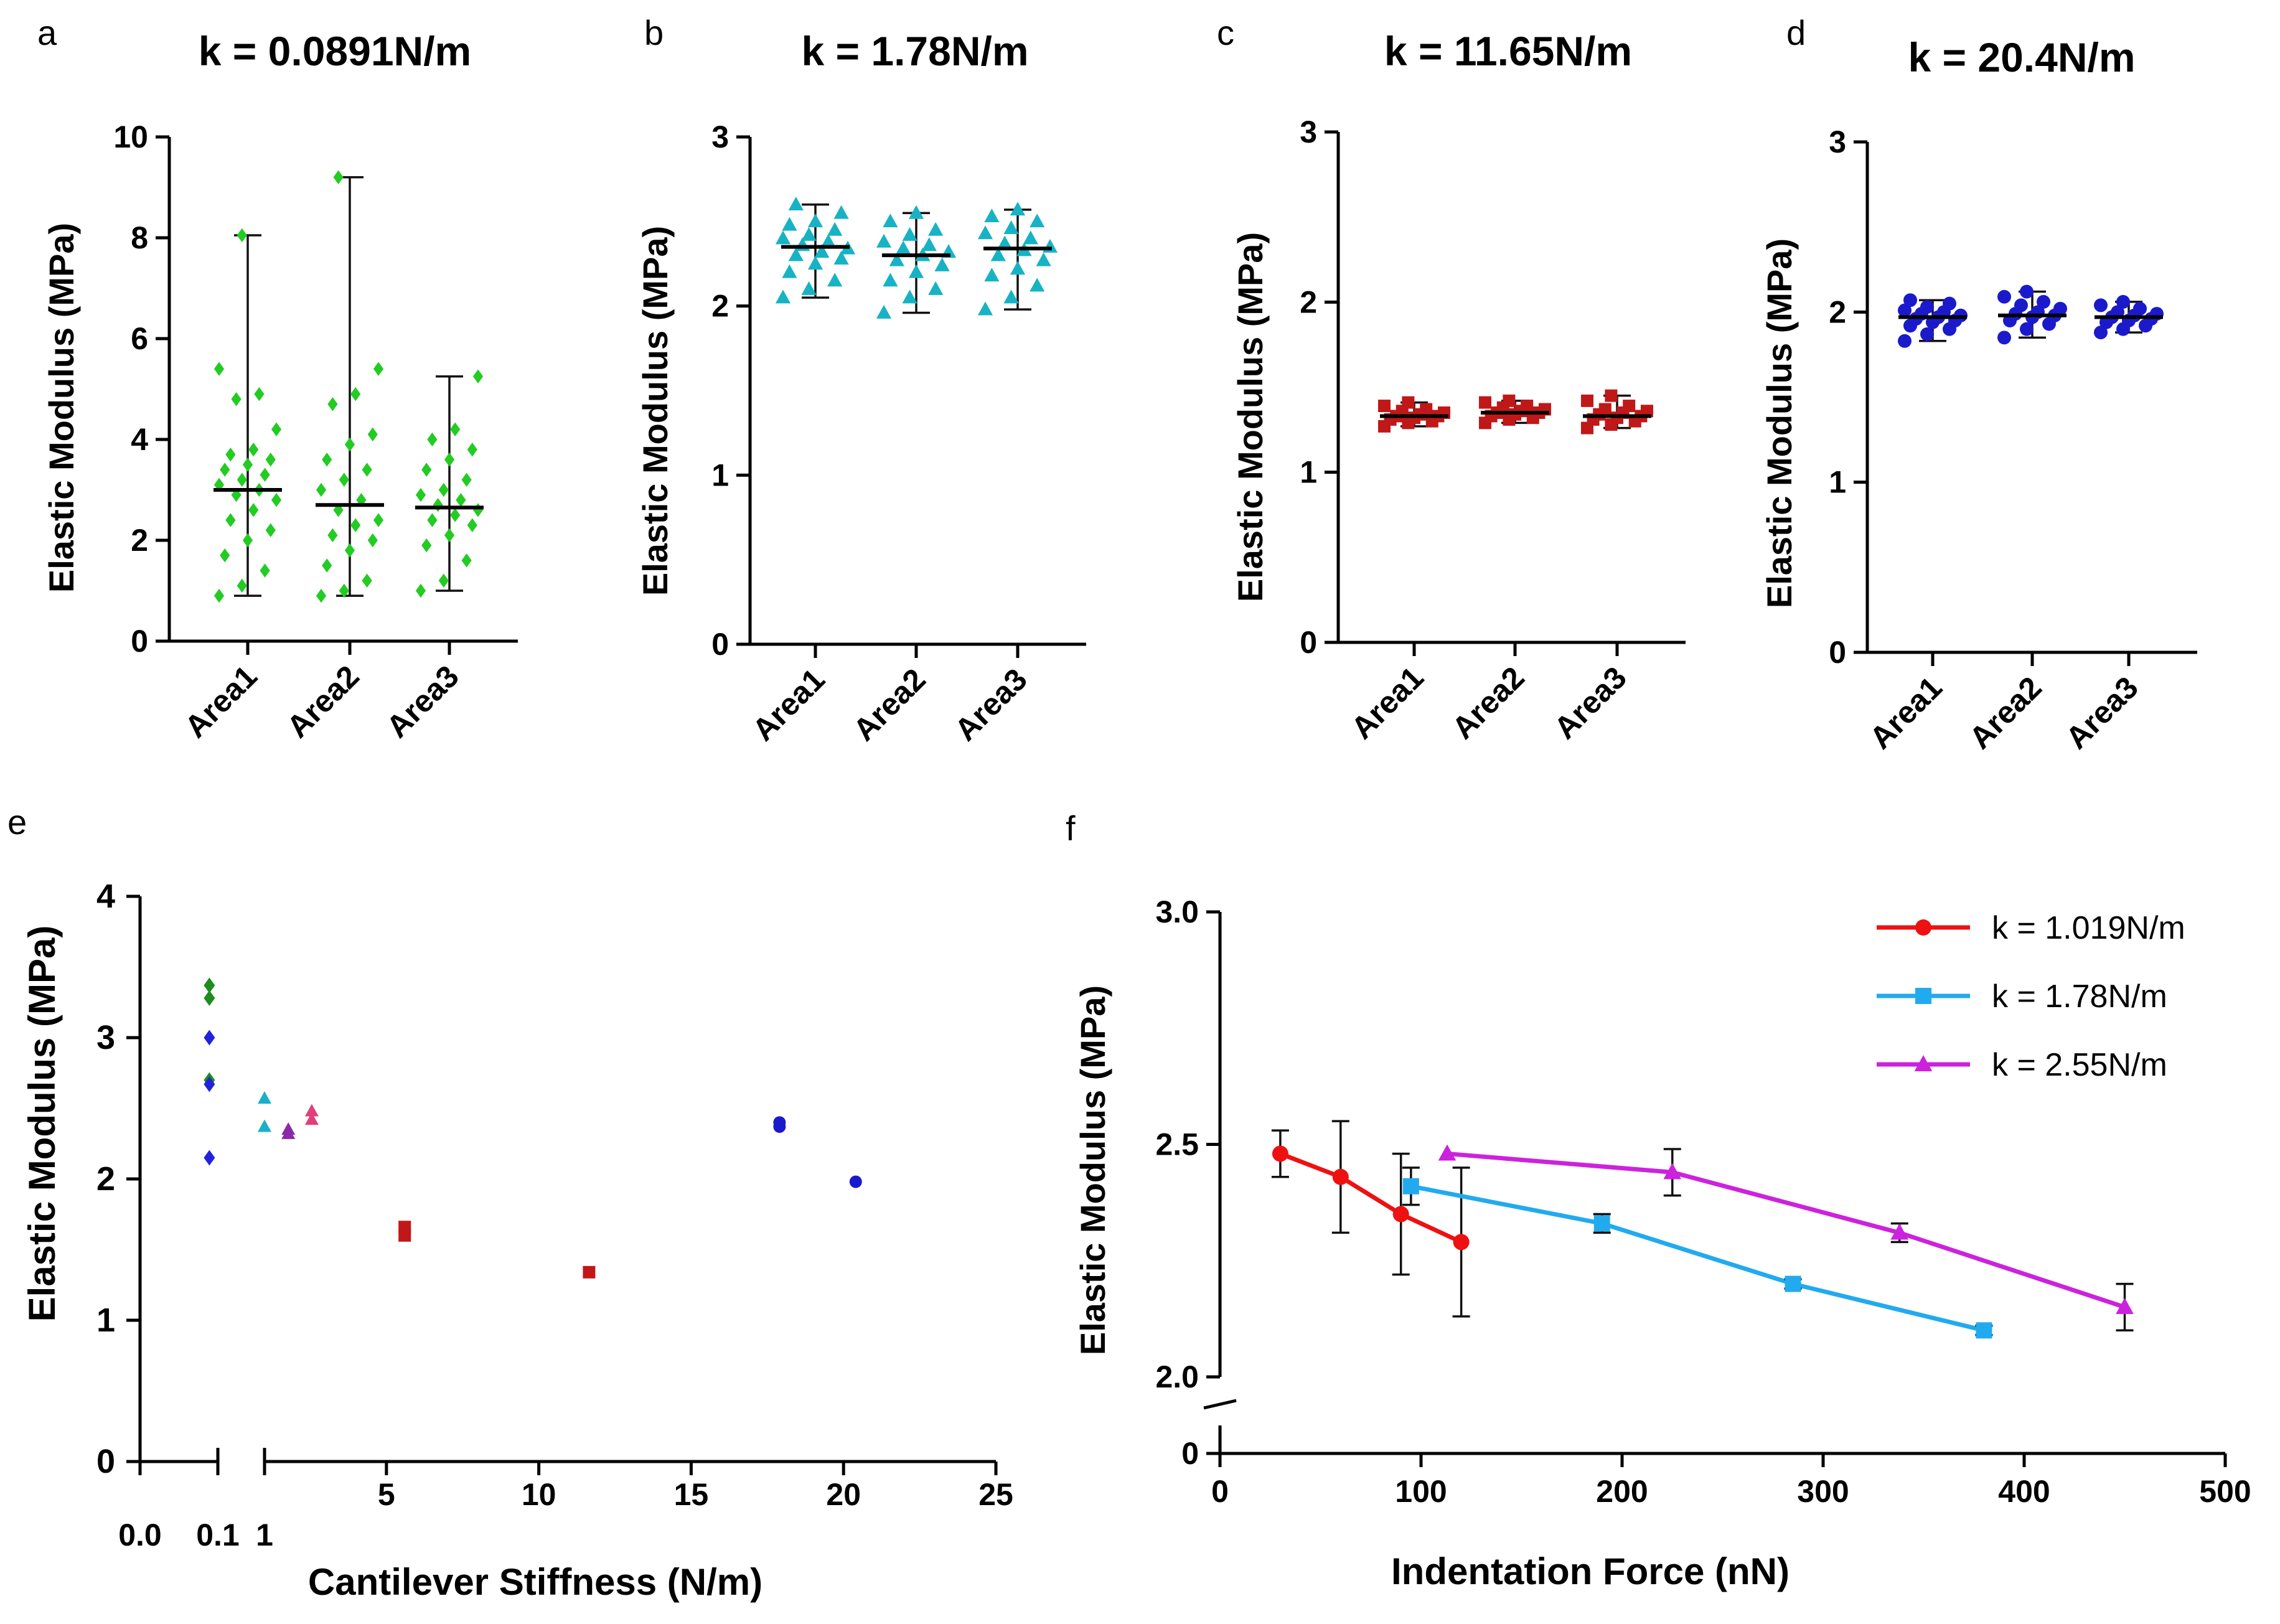  I want to click on legend-marker-f, so click(1923, 927).